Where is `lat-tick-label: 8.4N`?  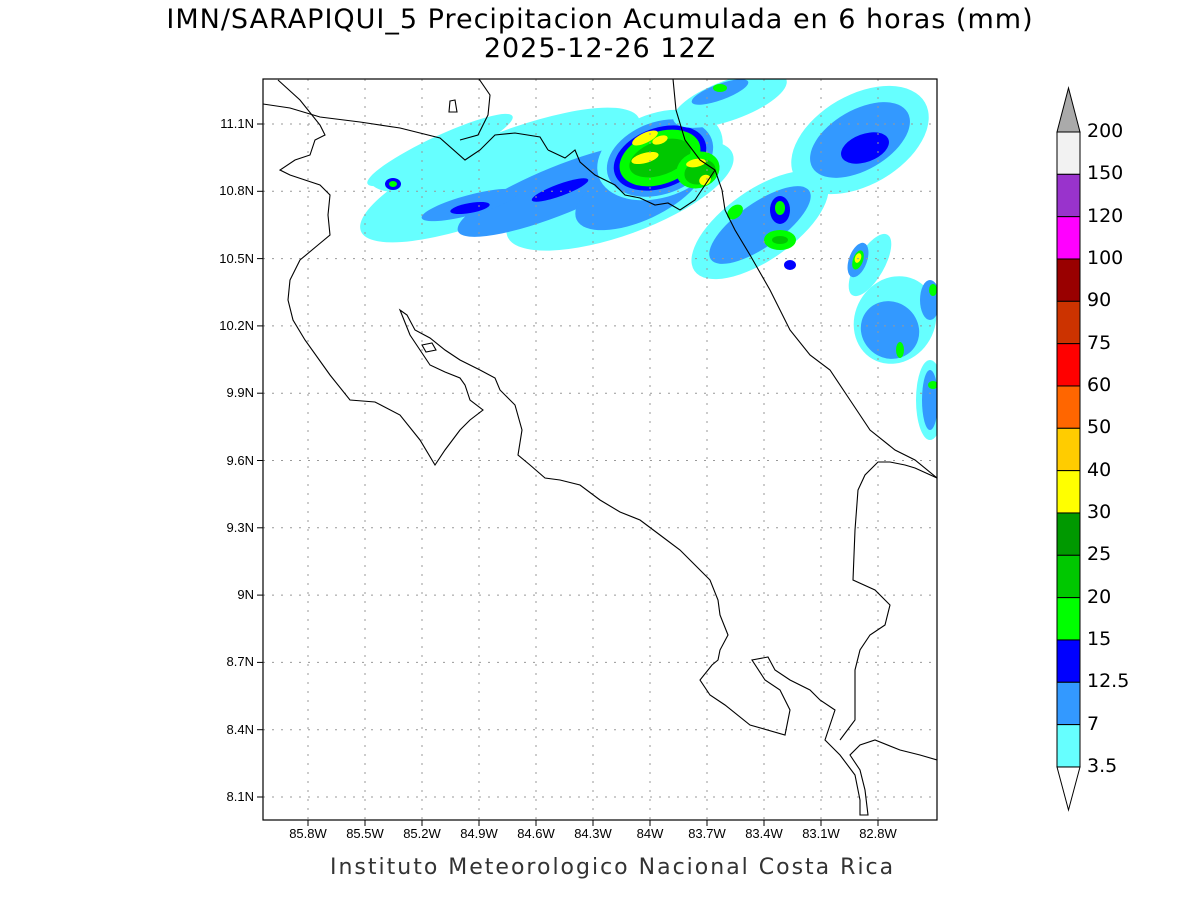
lat-tick-label: 8.4N is located at coordinates (240, 729).